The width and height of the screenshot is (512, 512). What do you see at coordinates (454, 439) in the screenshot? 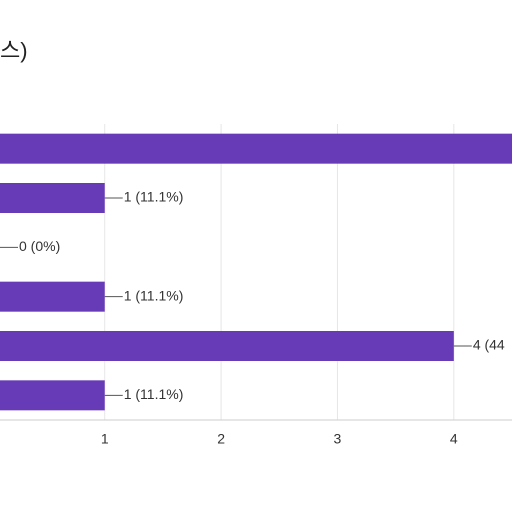
I see `x-tick-label: 4` at bounding box center [454, 439].